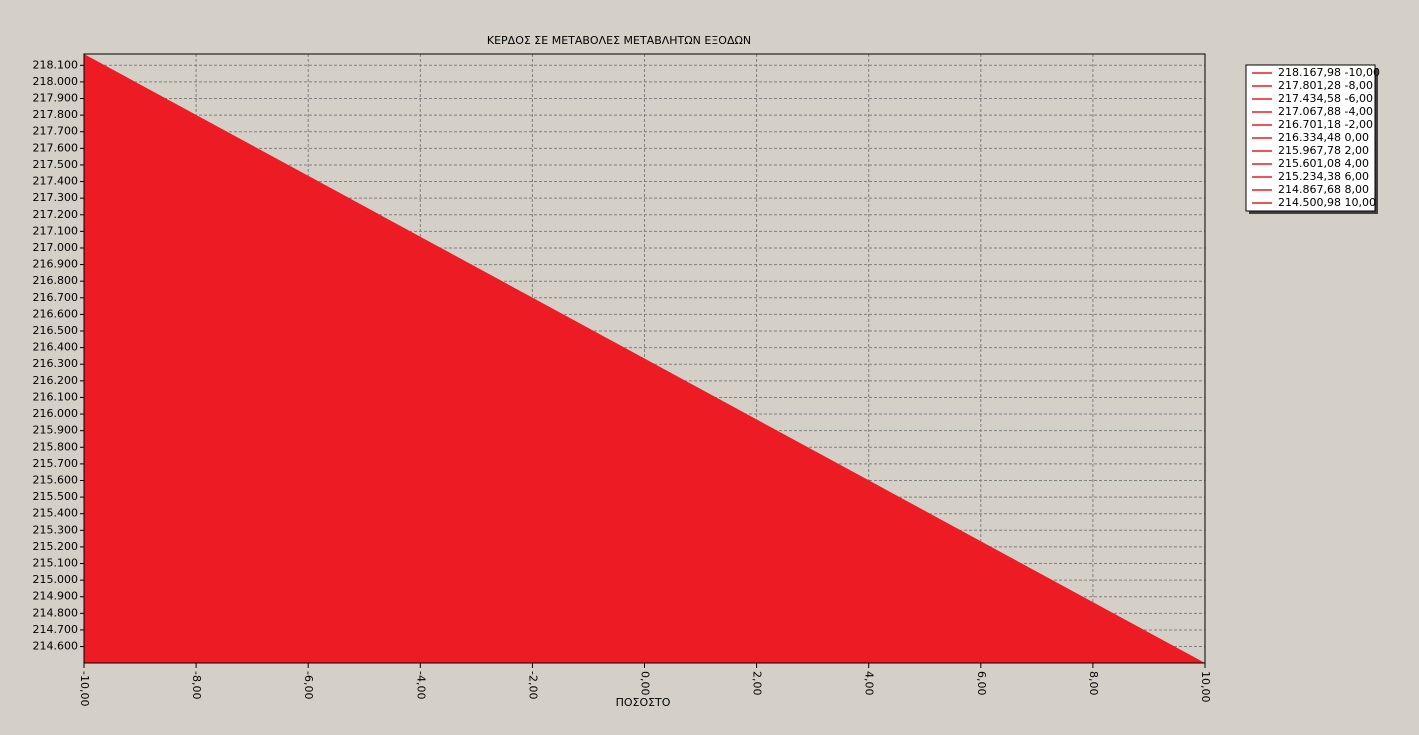 This screenshot has width=1419, height=735. I want to click on x-tick-label: 0,00, so click(645, 683).